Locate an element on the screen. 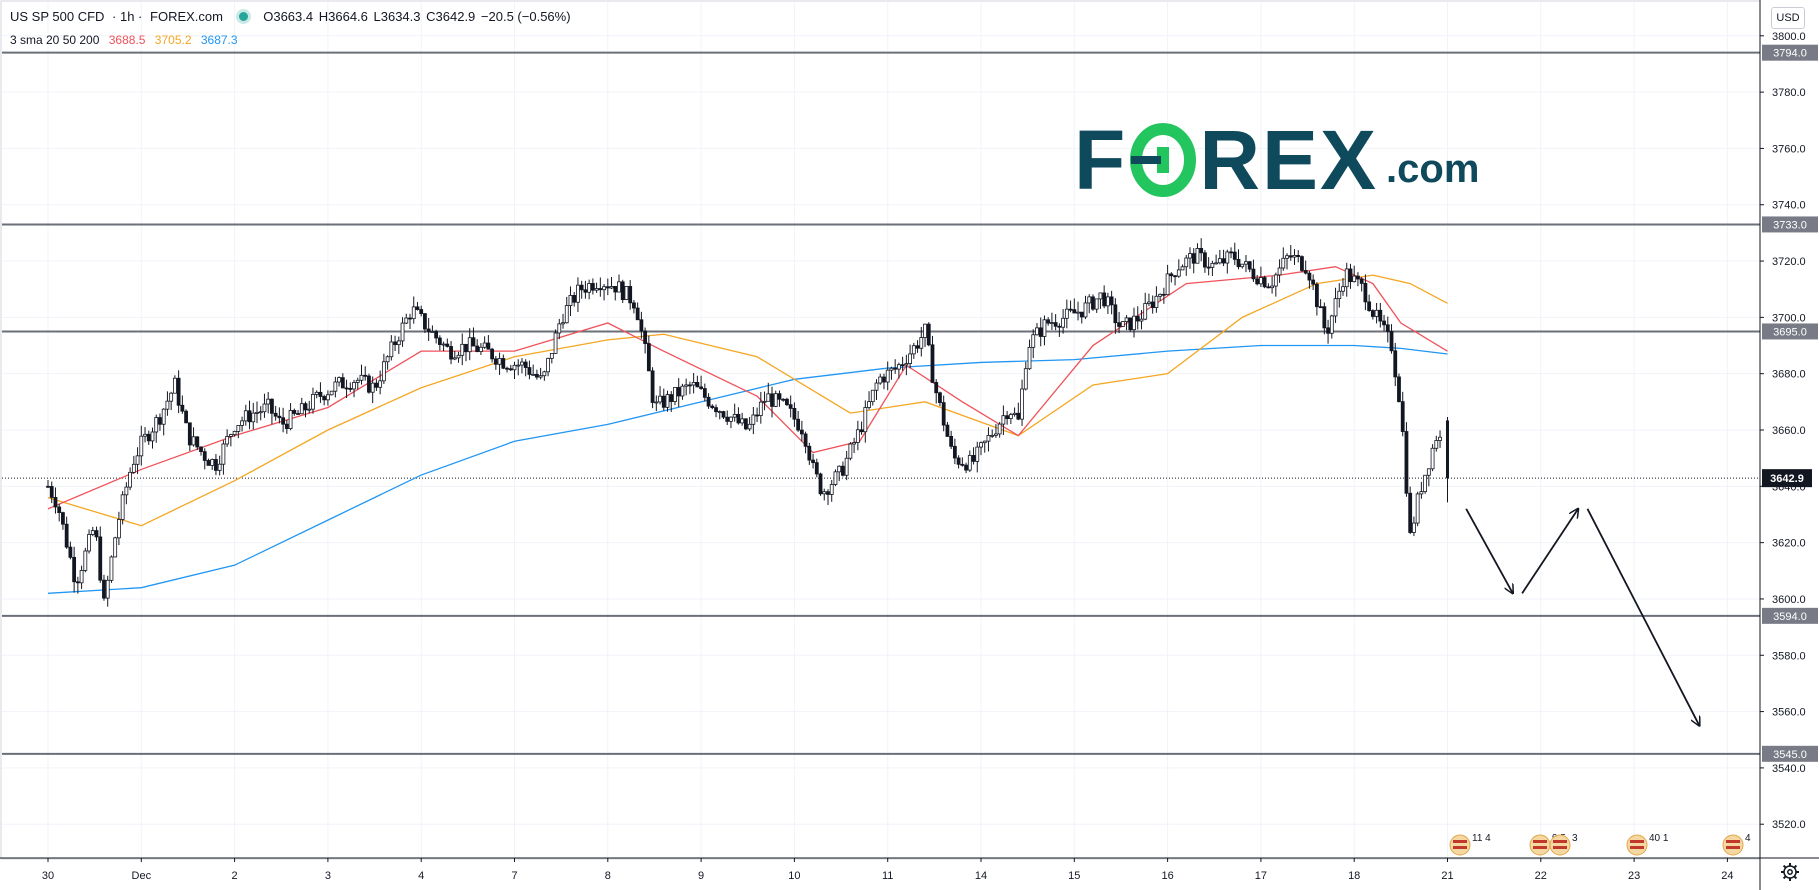 This screenshot has height=890, width=1819. projection-arrow is located at coordinates (1489, 550).